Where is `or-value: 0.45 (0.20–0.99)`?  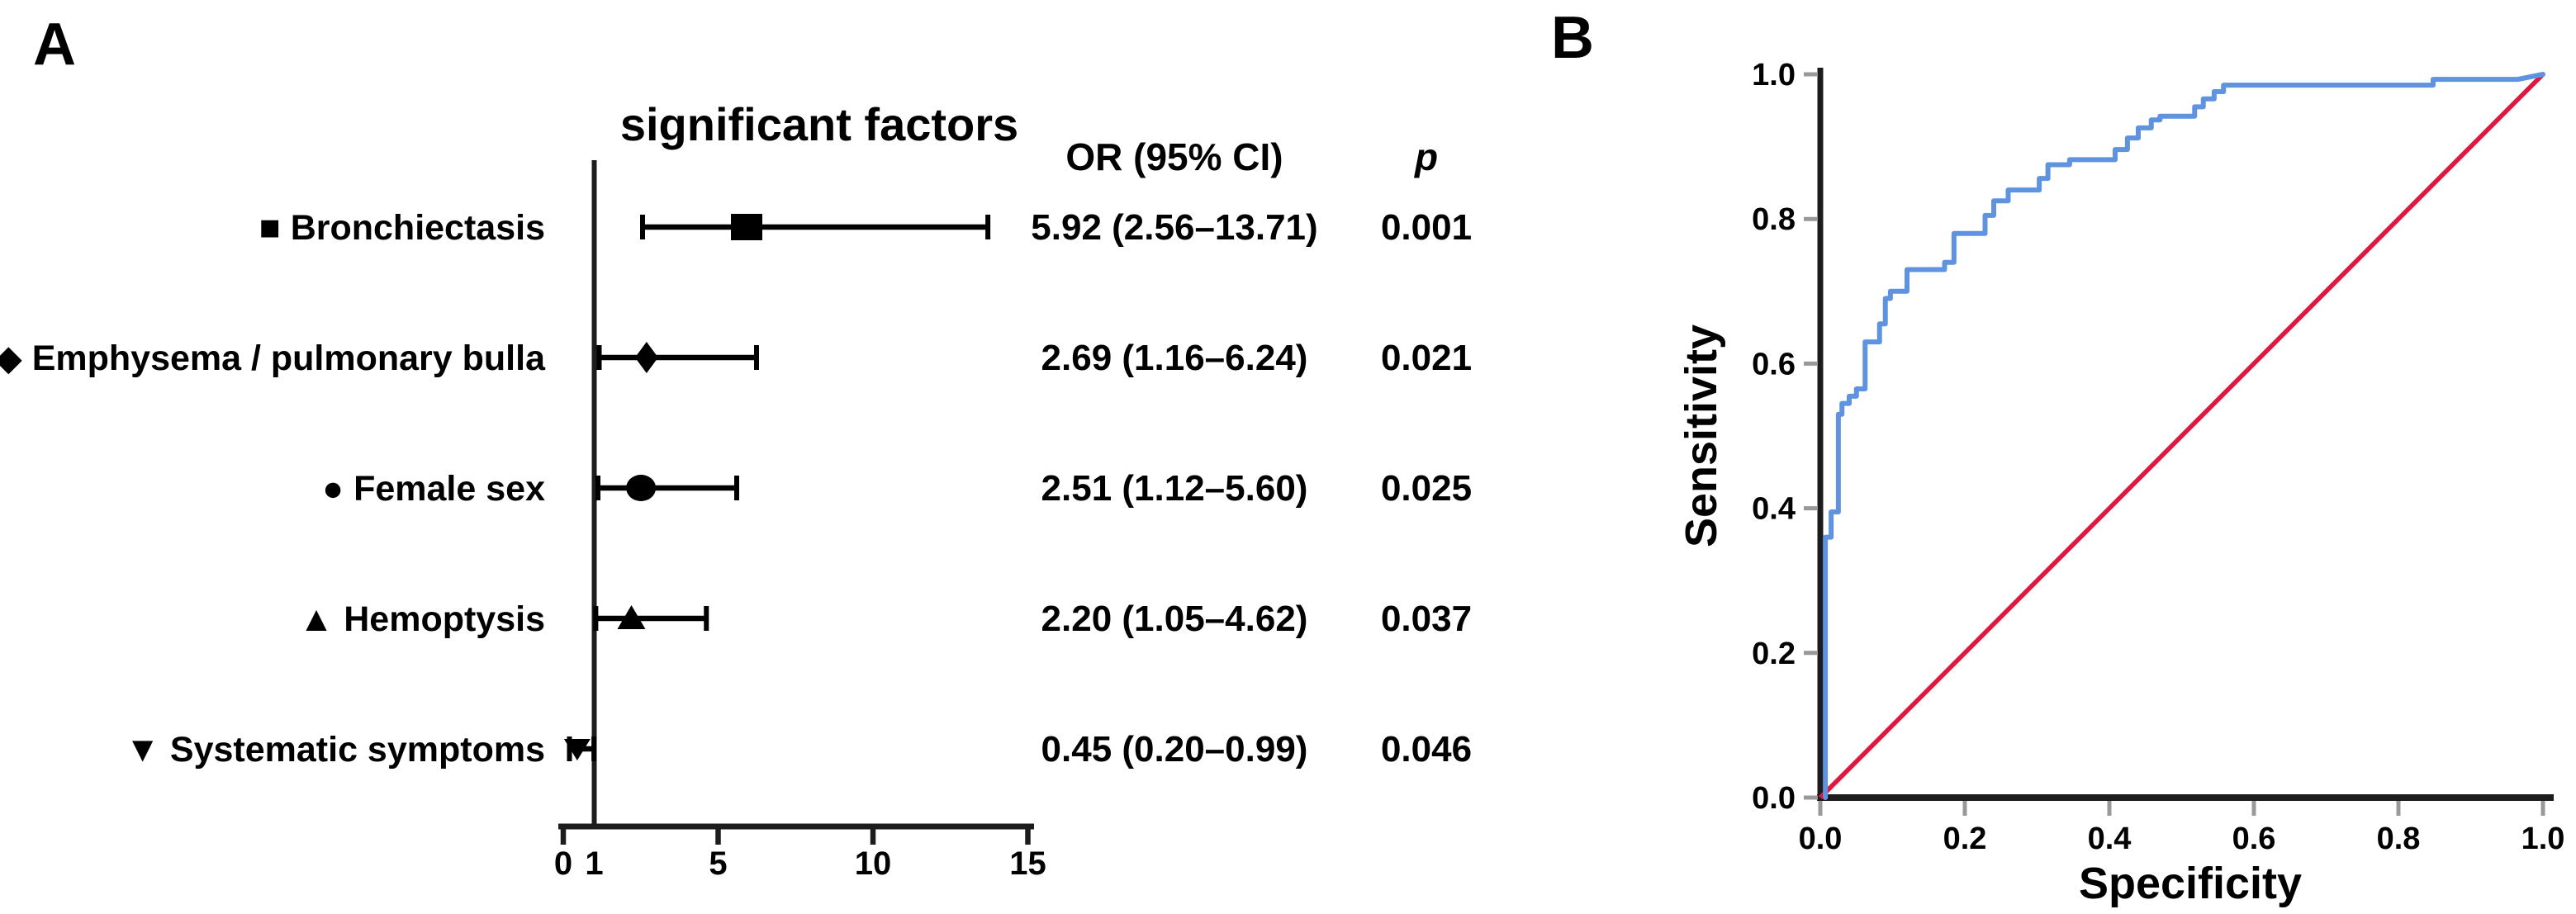
or-value: 0.45 (0.20–0.99) is located at coordinates (1174, 749).